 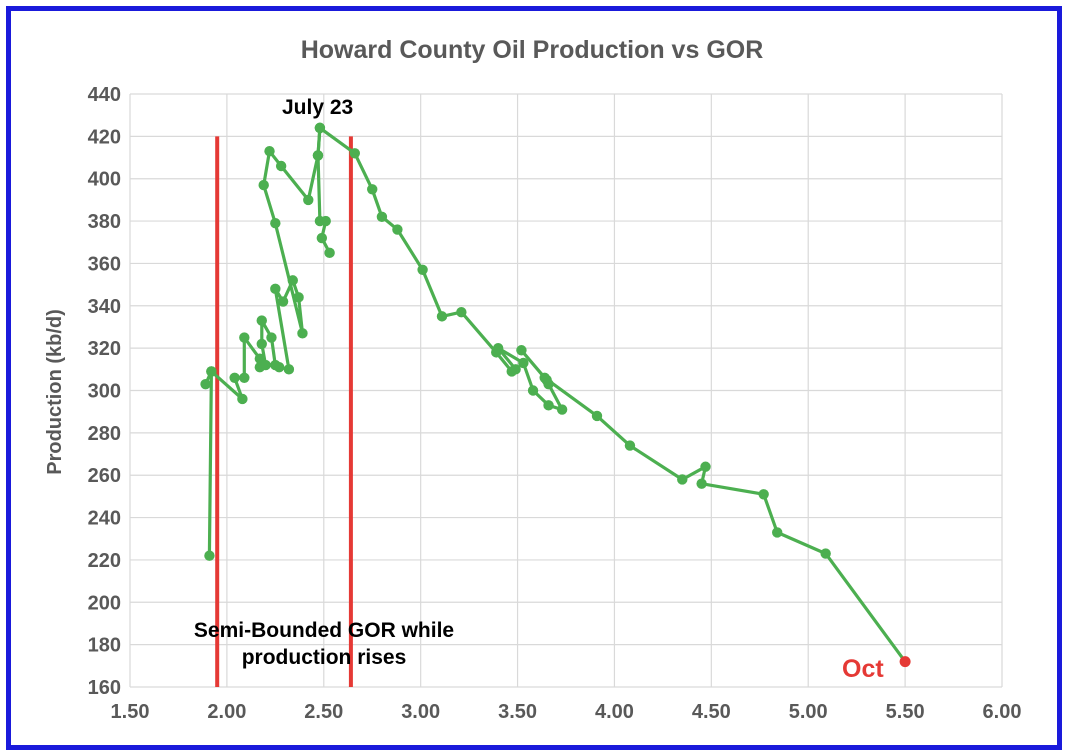 I want to click on x-tick-label: 4.00, so click(x=614, y=712).